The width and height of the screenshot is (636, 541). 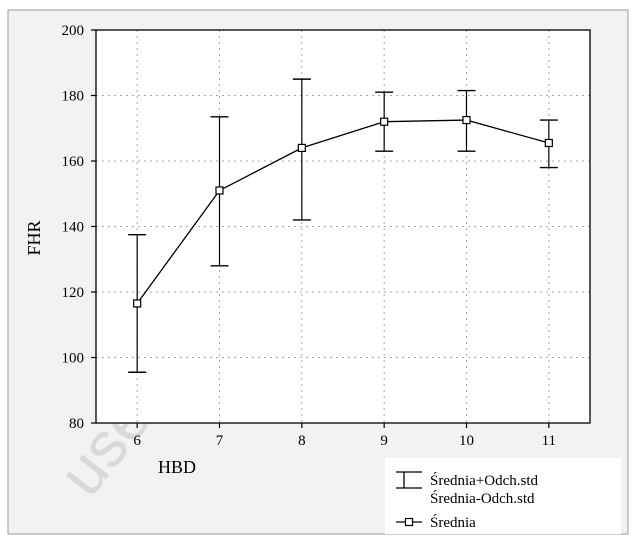 I want to click on legend-label-lower: Średnia-Odch.std, so click(x=482, y=498).